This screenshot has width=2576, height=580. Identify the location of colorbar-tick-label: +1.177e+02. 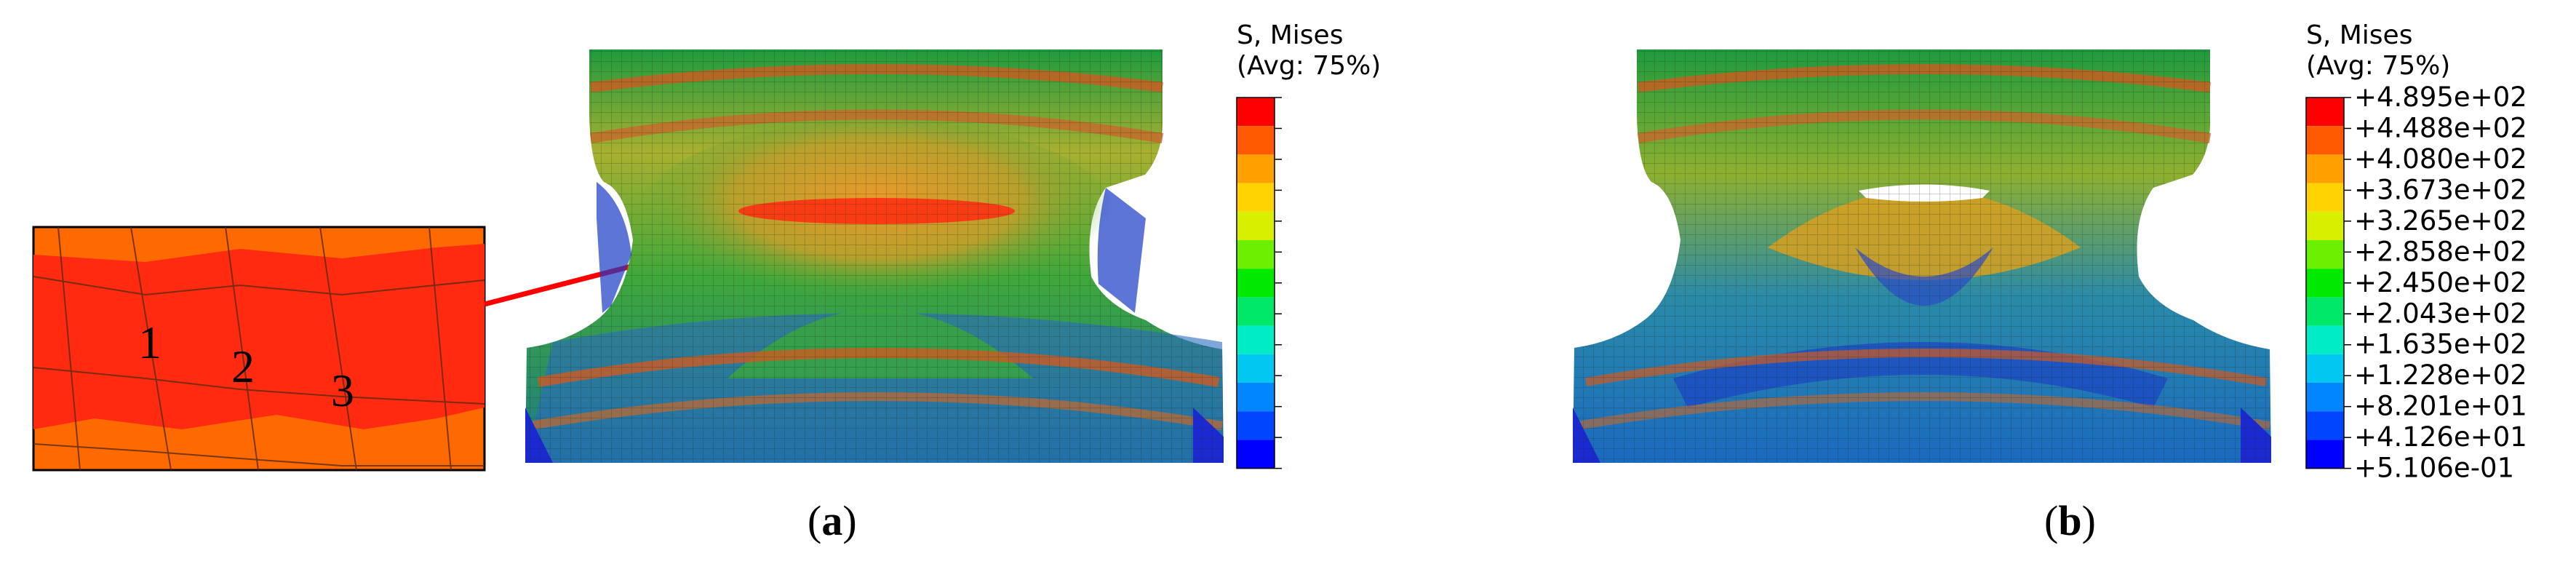
(1286, 375).